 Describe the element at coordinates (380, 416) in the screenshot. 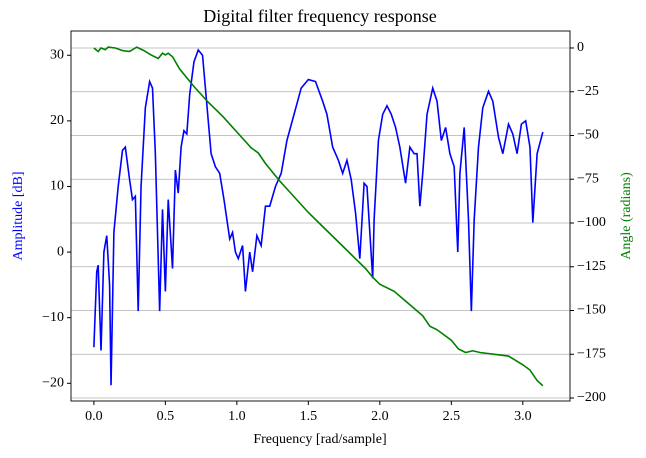

I see `x-tick-label: 2.0` at that location.